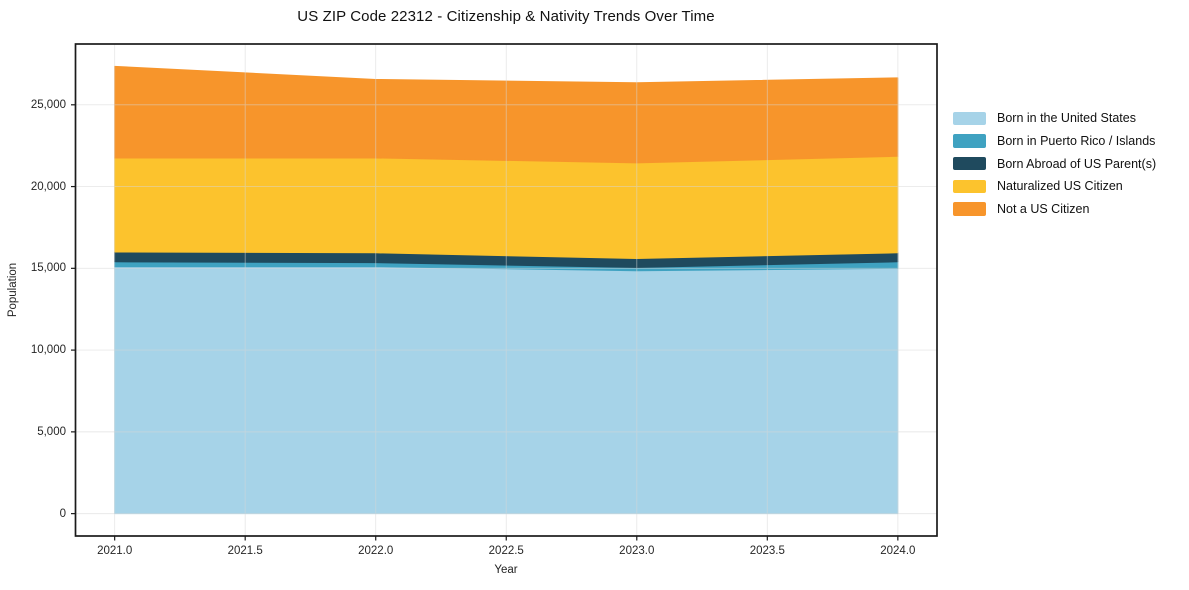  Describe the element at coordinates (376, 551) in the screenshot. I see `x-tick-label: 2022.0` at that location.